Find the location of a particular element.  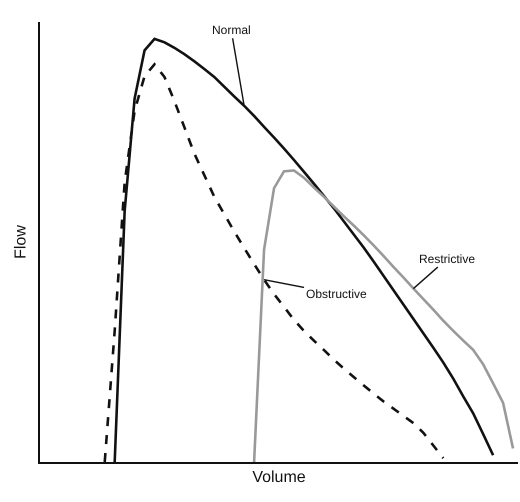

y-axis-title: Flow is located at coordinates (21, 241).